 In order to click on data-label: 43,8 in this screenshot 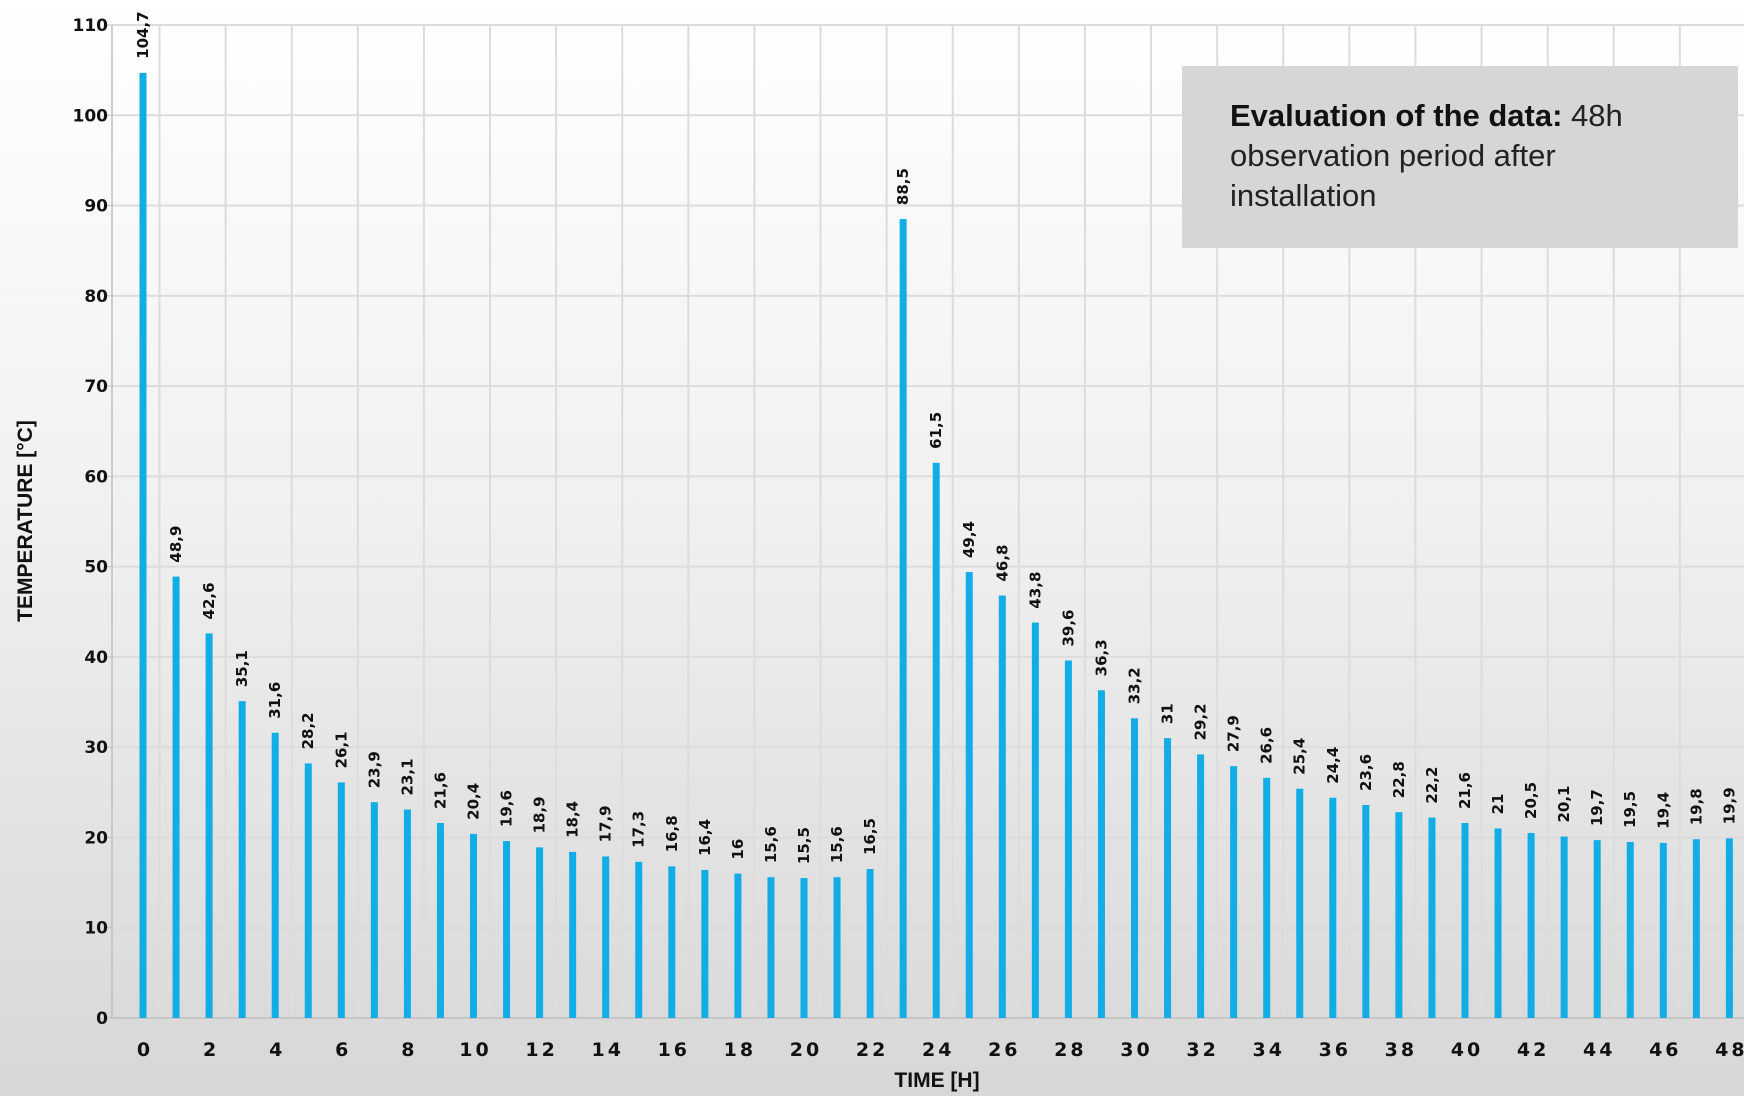, I will do `click(1035, 590)`.